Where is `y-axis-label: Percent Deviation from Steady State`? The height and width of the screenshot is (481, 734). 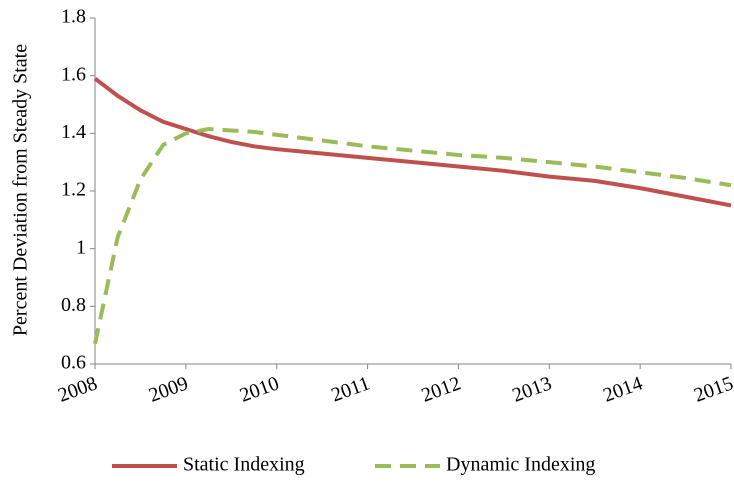
y-axis-label: Percent Deviation from Steady State is located at coordinates (21, 190).